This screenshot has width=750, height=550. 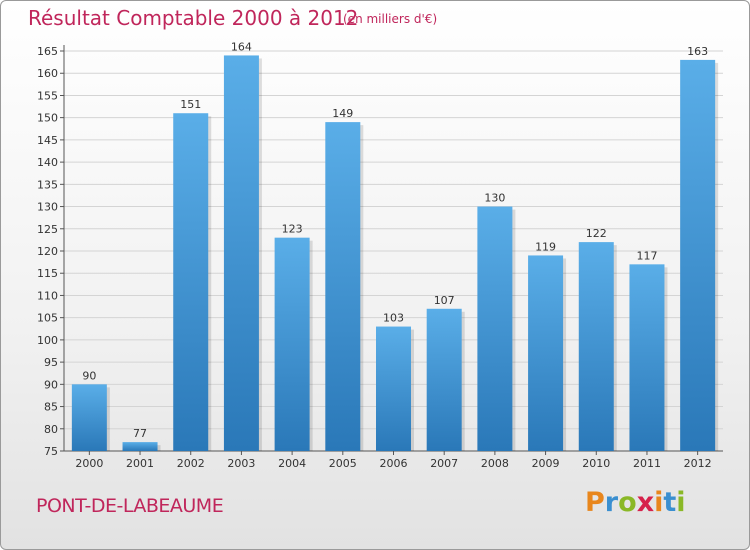 I want to click on data-label: 163, so click(x=697, y=51).